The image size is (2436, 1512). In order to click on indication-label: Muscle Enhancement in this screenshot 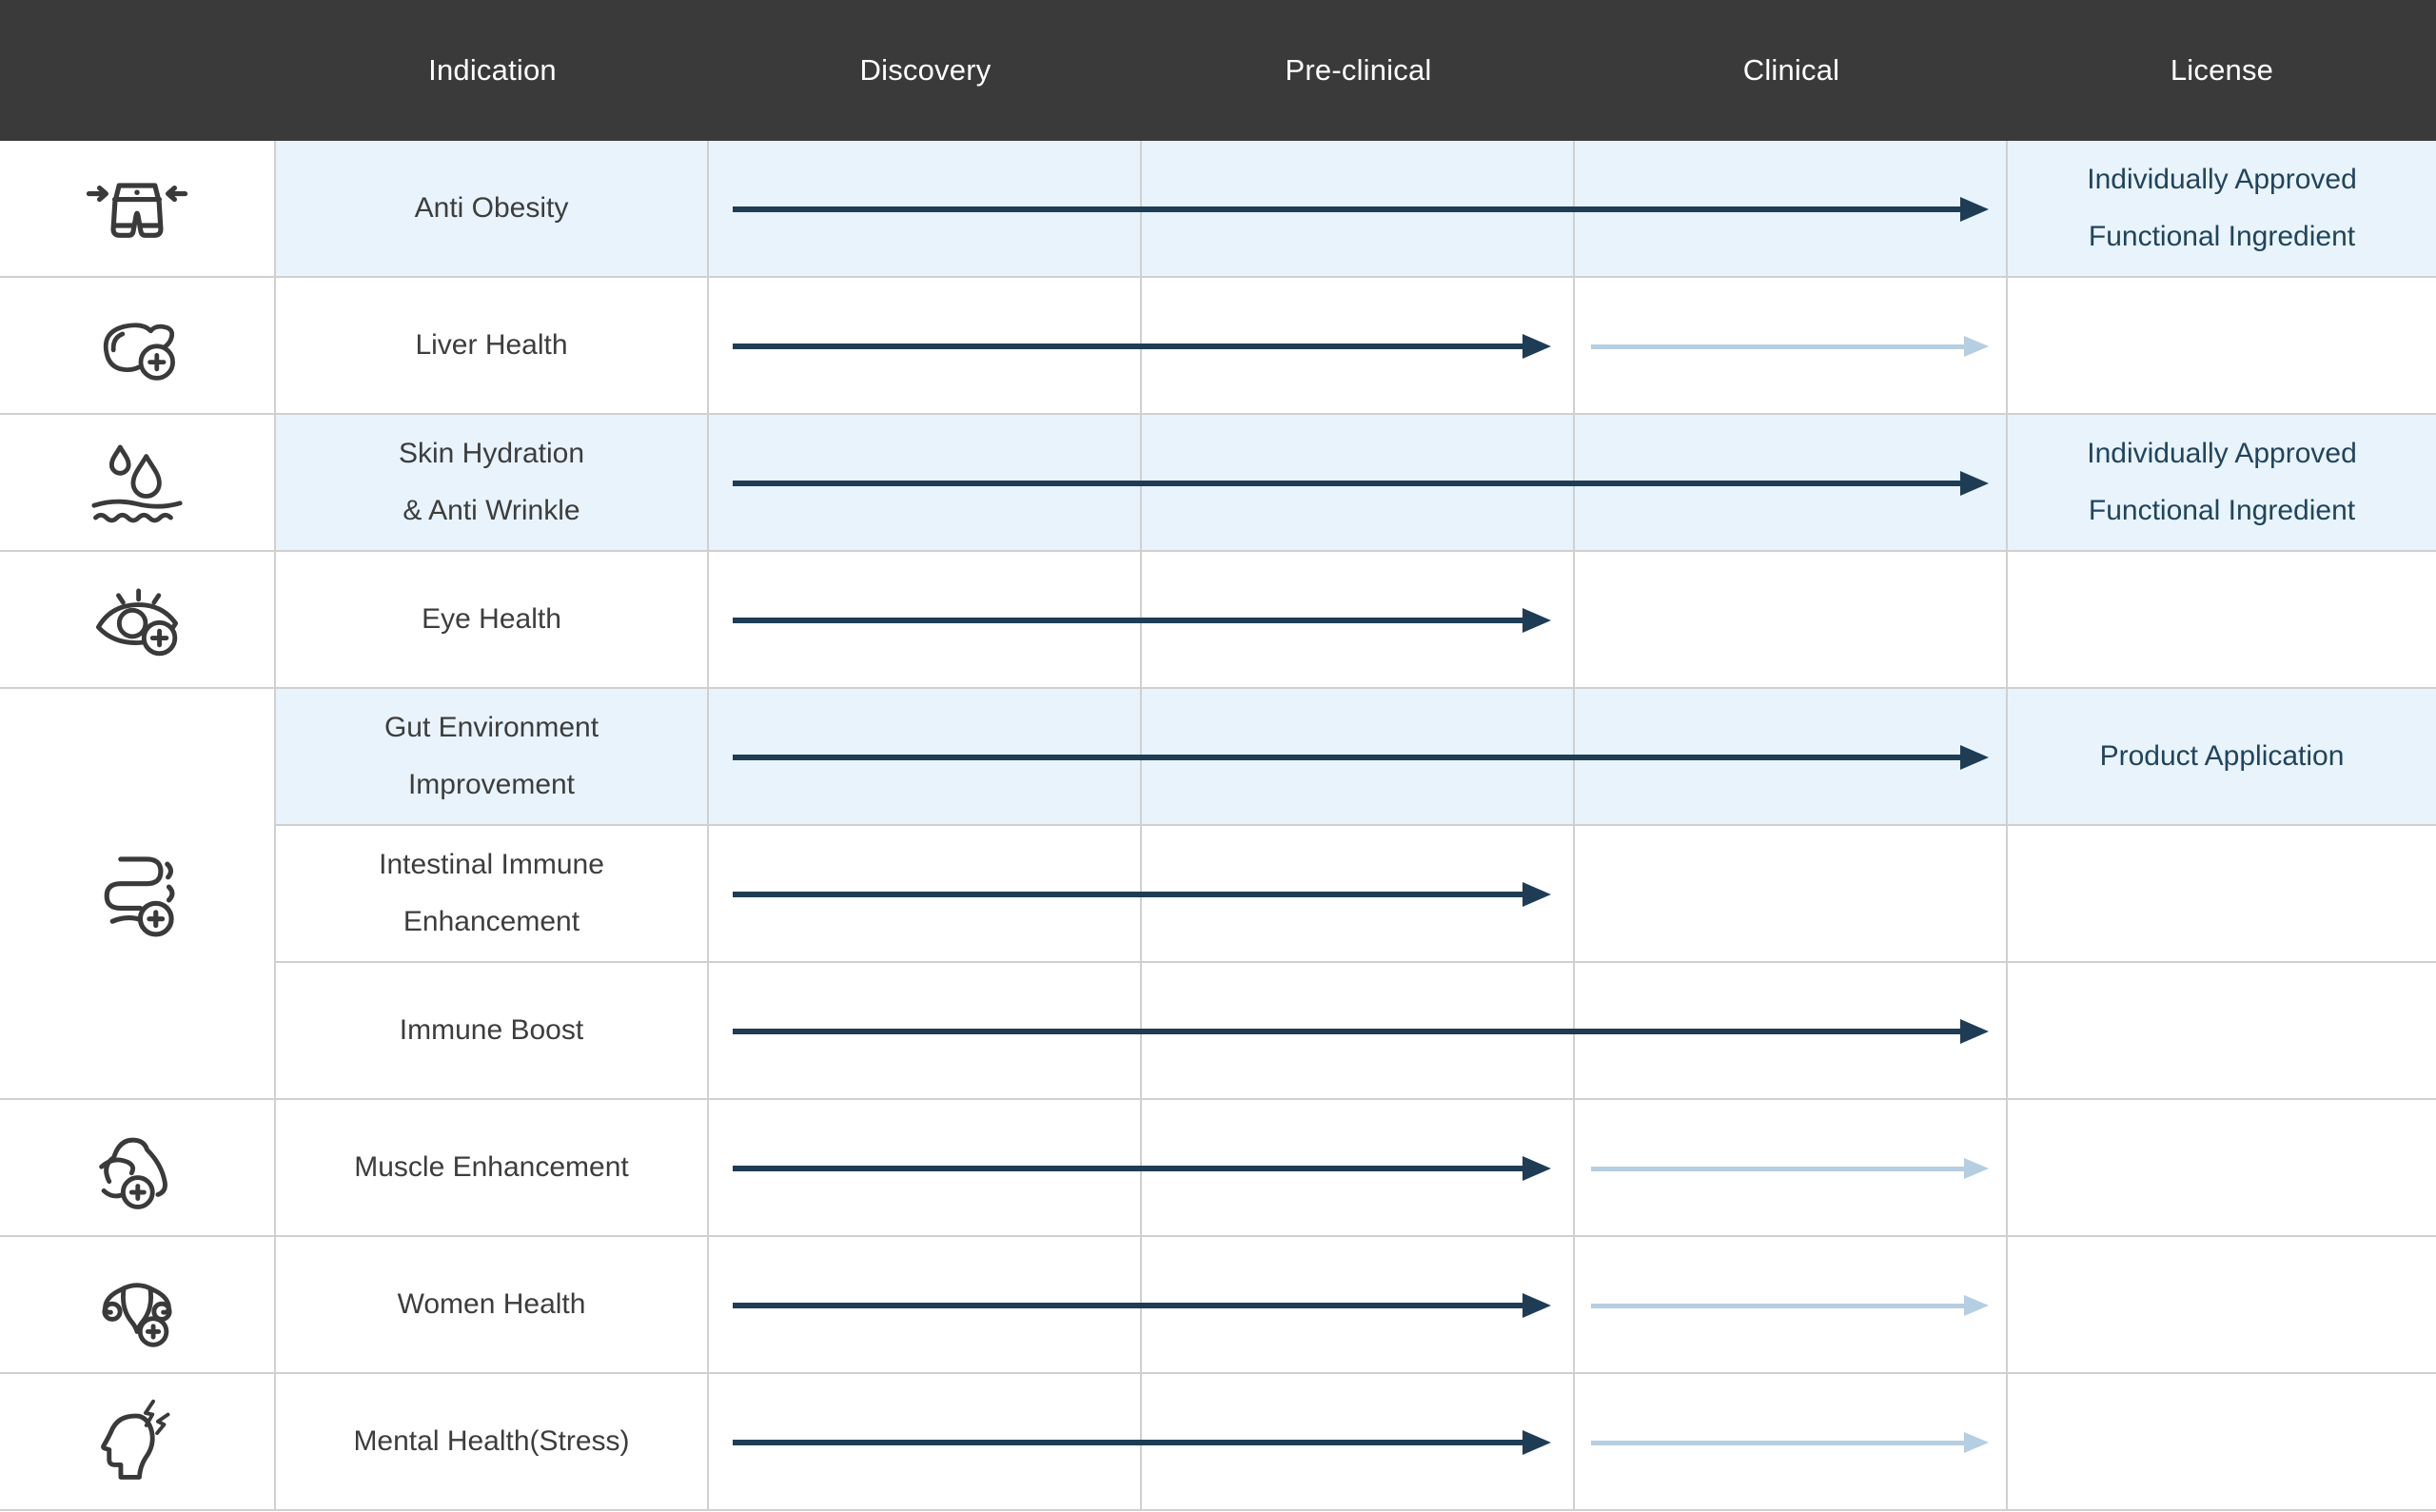, I will do `click(492, 1167)`.